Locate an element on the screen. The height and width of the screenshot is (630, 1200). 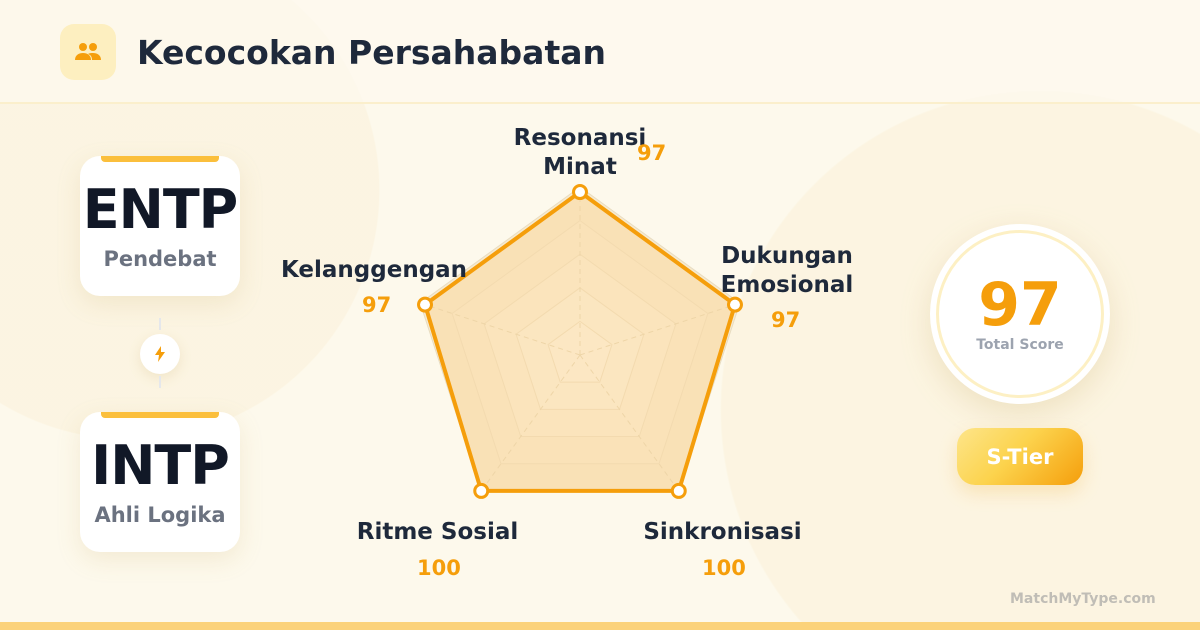
lightning-icon is located at coordinates (160, 354).